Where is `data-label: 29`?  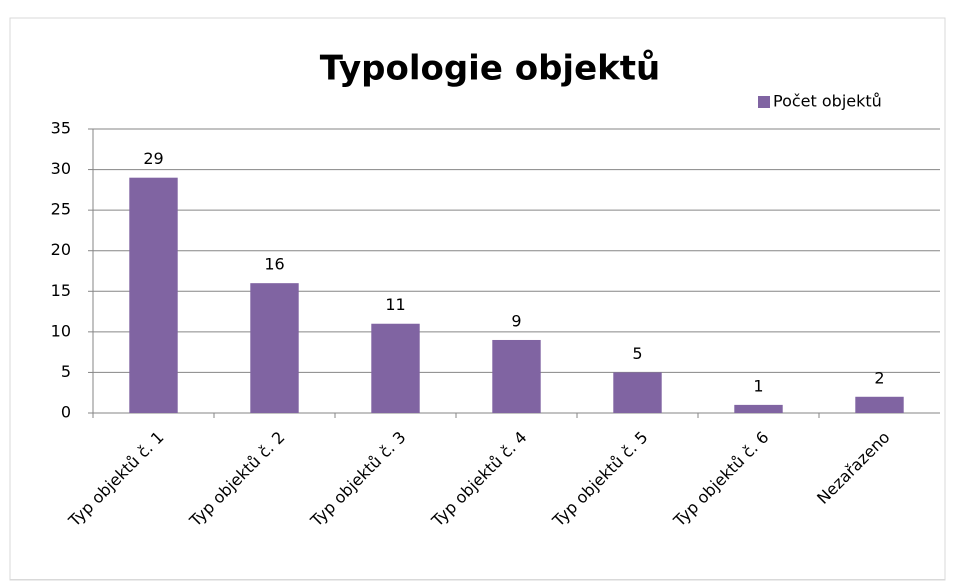
data-label: 29 is located at coordinates (153, 158).